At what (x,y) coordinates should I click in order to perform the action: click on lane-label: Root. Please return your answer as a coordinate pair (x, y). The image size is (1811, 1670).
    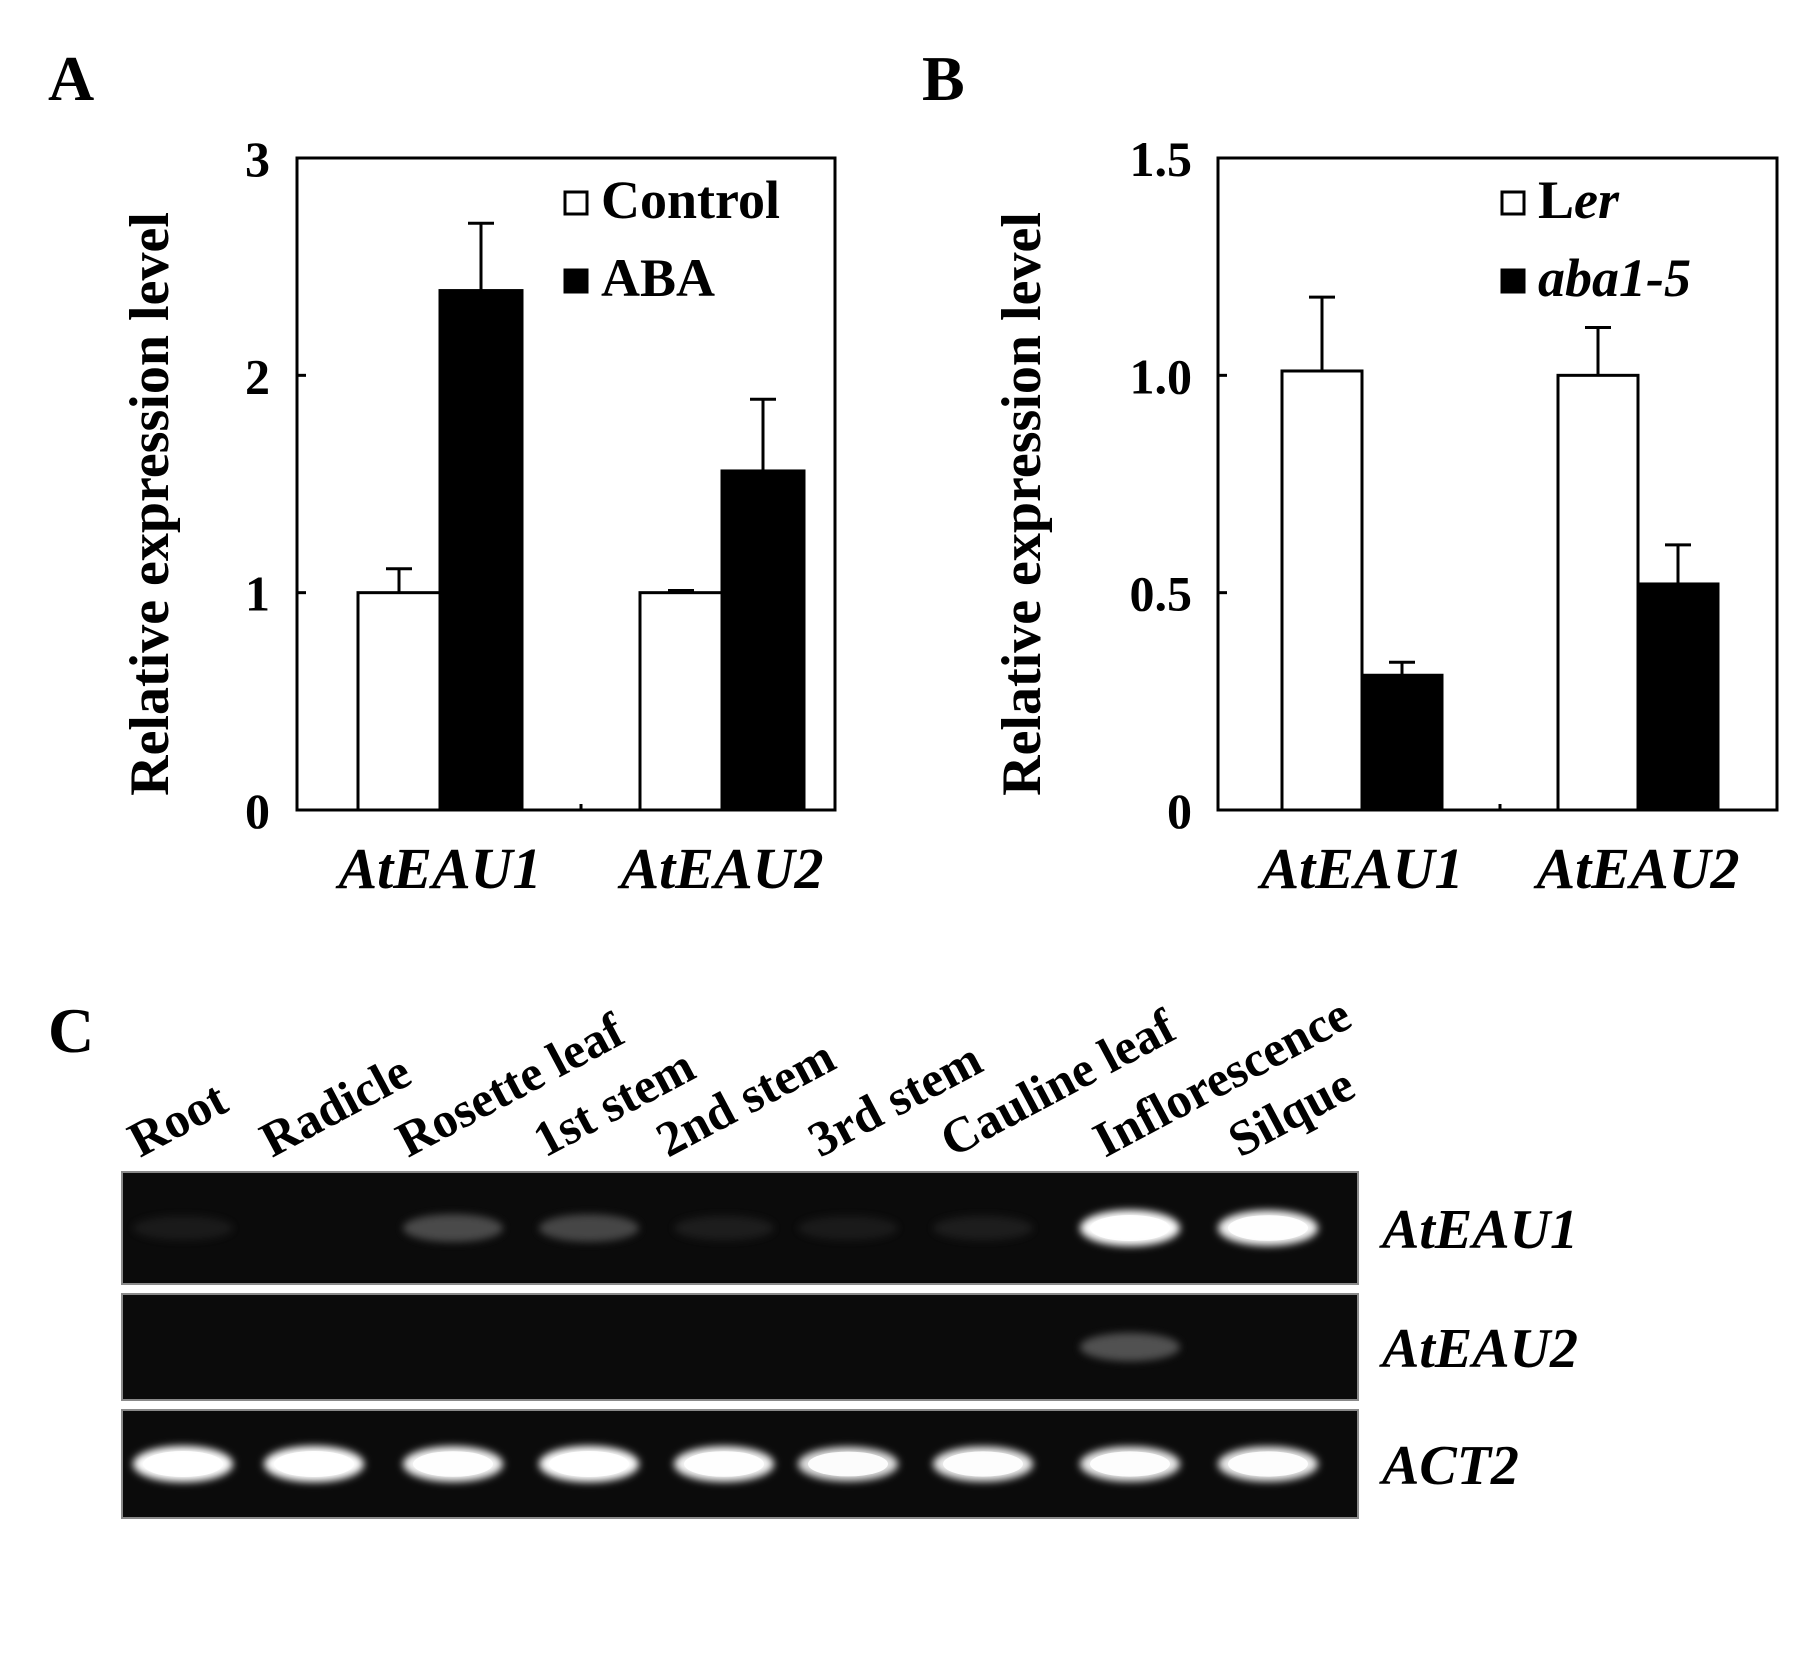
    Looking at the image, I should click on (177, 1119).